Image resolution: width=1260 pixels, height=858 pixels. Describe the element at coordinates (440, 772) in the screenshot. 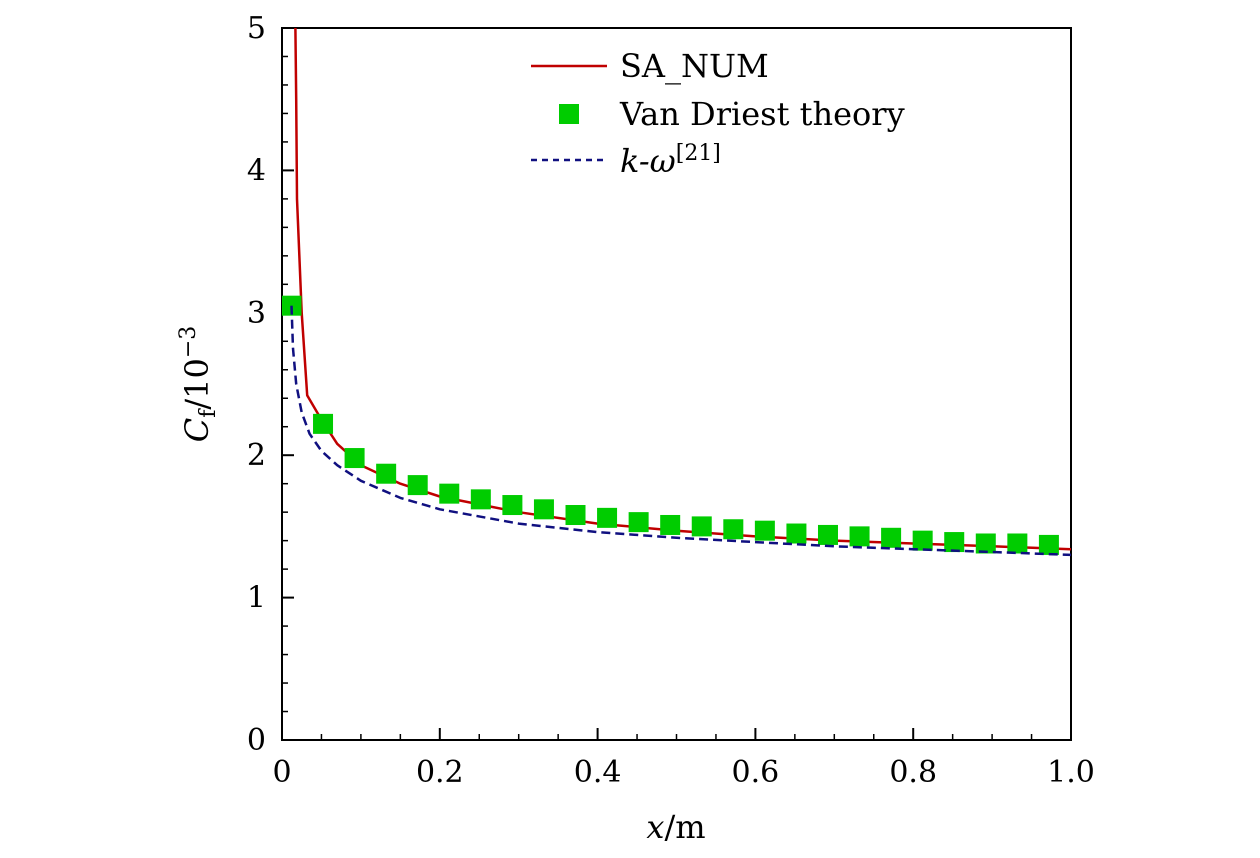

I see `x-tick-label: 0.2` at that location.